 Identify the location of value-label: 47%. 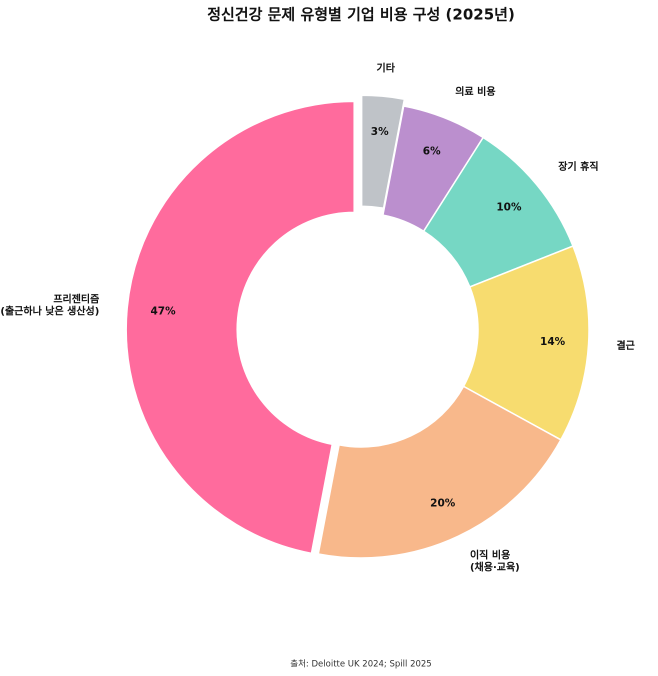
(163, 311).